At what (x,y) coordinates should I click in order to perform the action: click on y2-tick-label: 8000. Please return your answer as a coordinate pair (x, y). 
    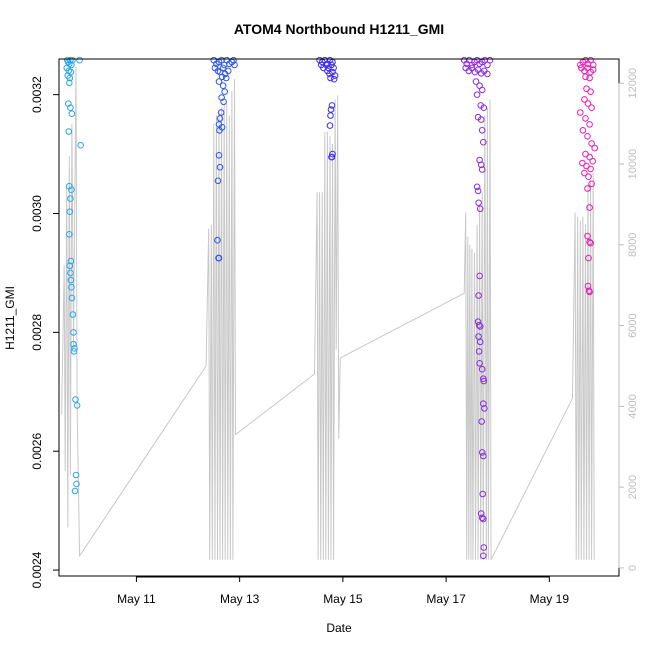
    Looking at the image, I should click on (633, 245).